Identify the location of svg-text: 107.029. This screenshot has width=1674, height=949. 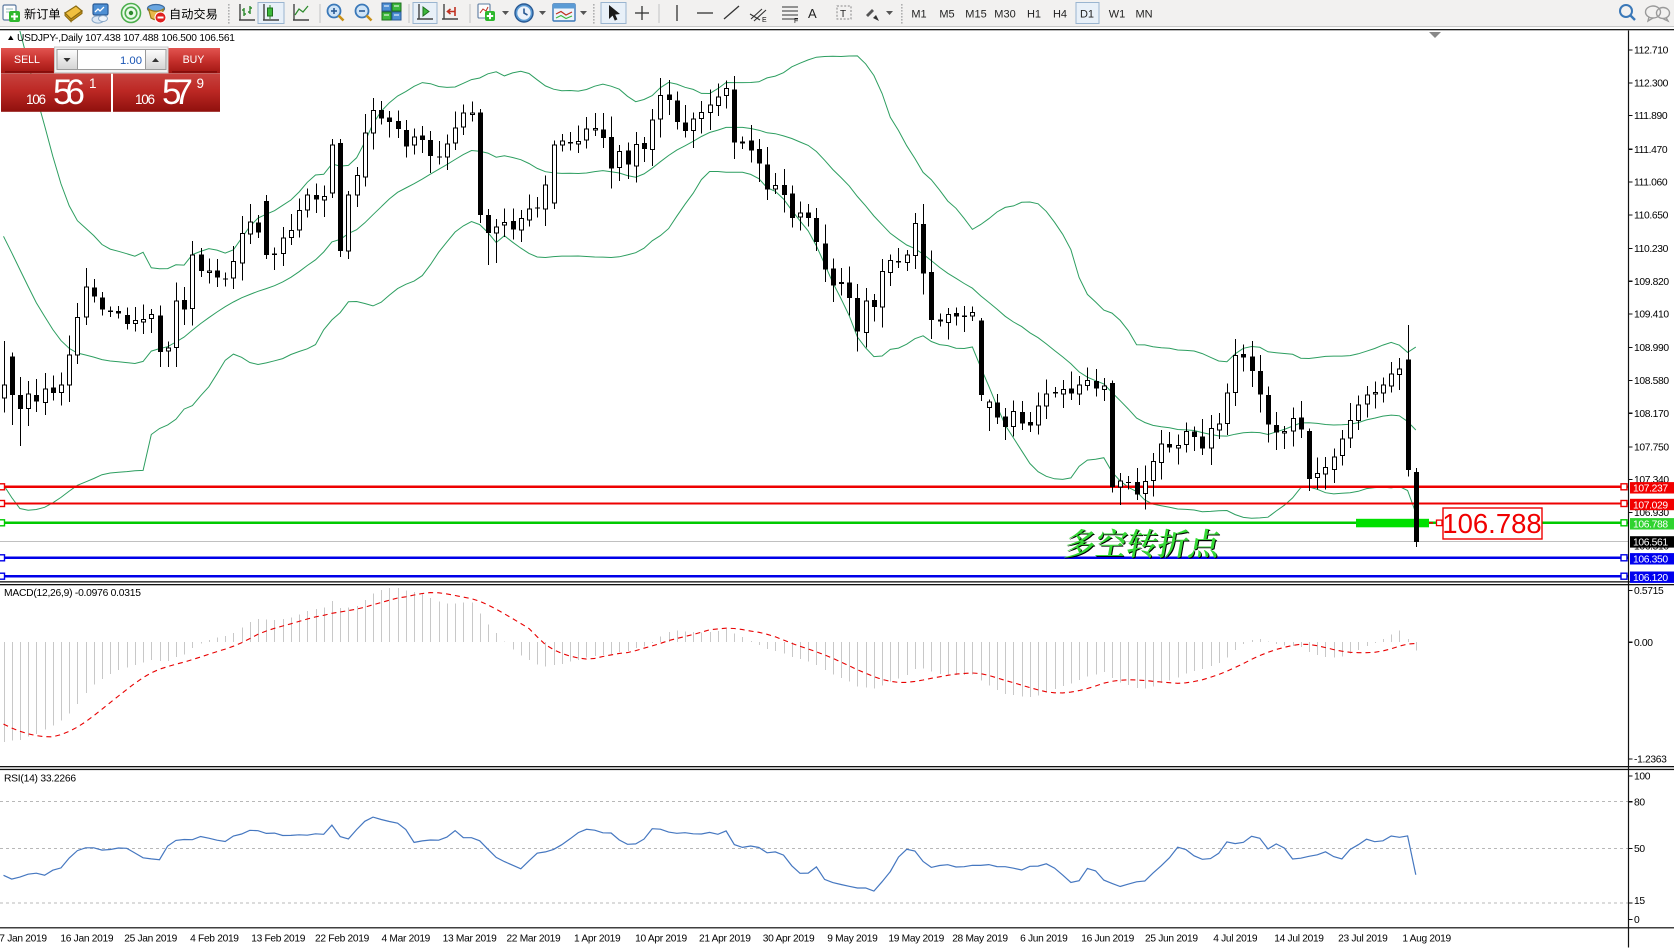
(1650, 505).